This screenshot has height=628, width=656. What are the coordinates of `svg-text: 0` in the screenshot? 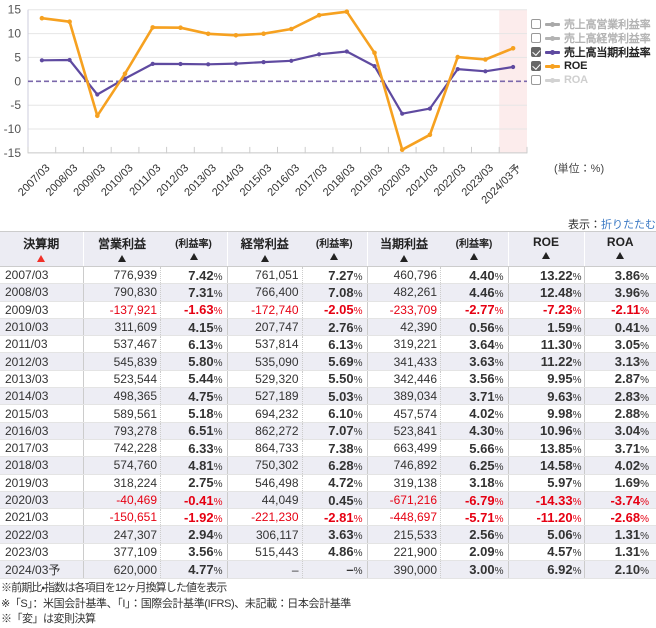 It's located at (17, 81).